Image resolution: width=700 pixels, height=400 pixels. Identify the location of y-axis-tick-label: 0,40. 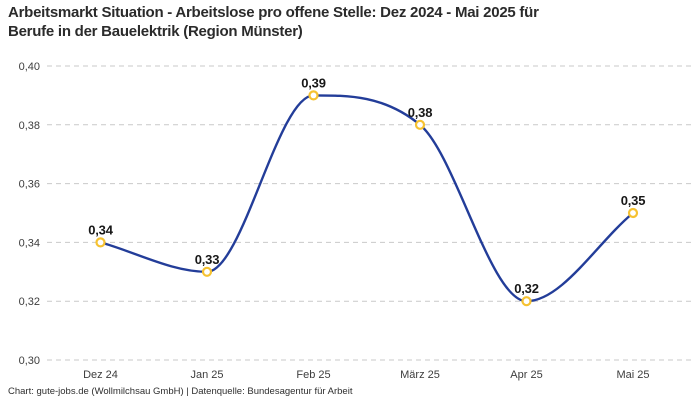
(29, 67).